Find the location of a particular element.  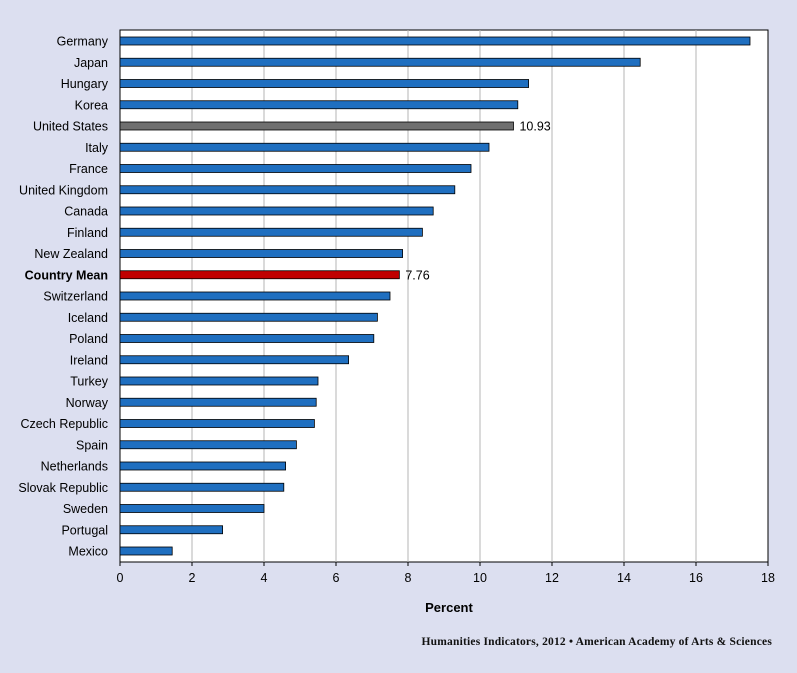

category-label: Hungary is located at coordinates (85, 84).